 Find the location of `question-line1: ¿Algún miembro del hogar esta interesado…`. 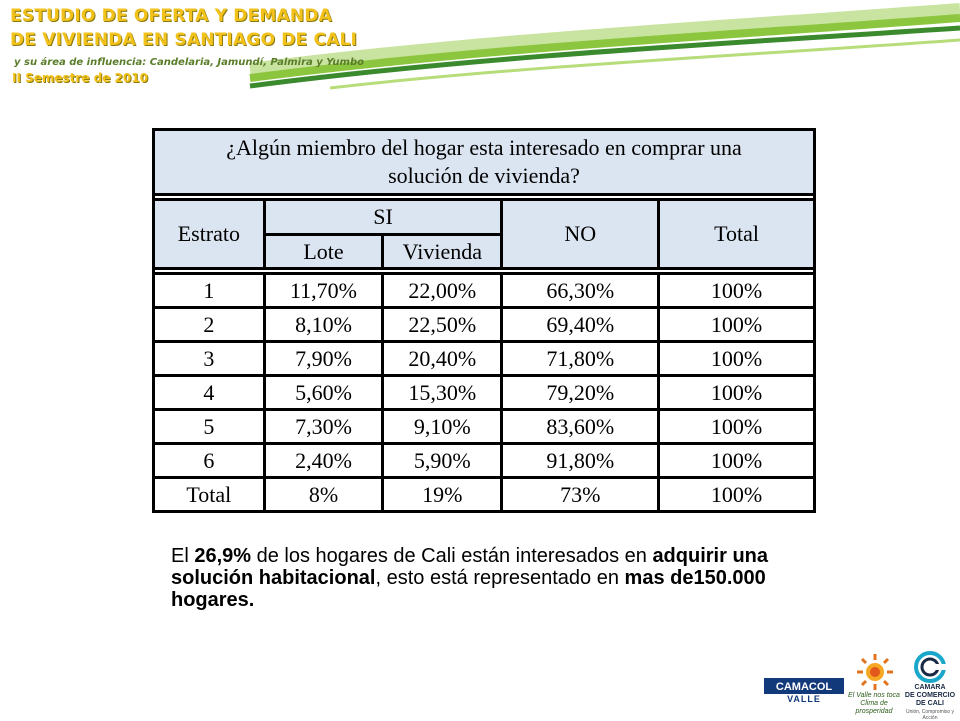

question-line1: ¿Algún miembro del hogar esta interesado… is located at coordinates (484, 147).